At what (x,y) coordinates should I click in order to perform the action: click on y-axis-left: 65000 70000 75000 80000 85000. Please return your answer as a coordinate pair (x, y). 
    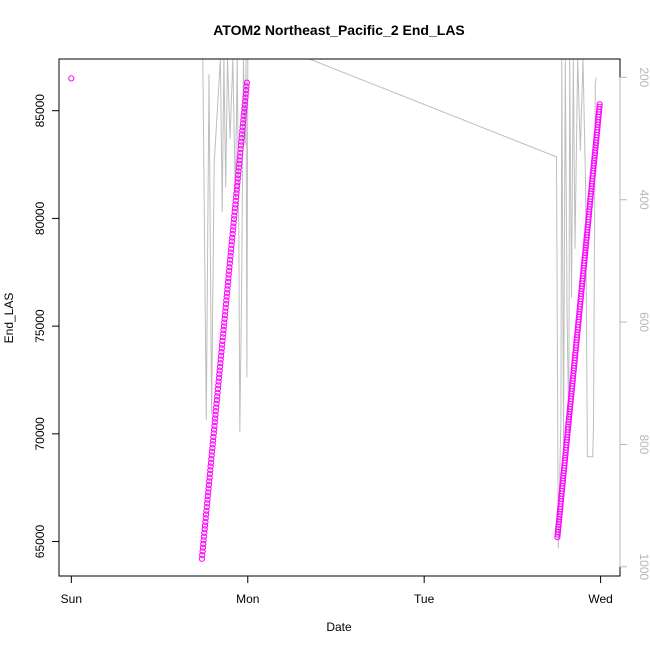
    Looking at the image, I should click on (46, 326).